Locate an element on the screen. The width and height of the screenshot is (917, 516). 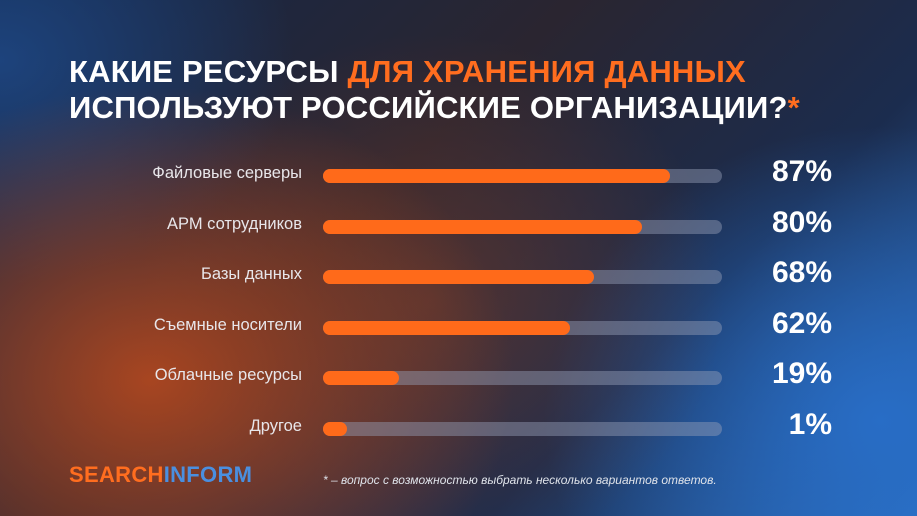
chart-row: АРМ сотрудников 80% is located at coordinates (458, 223).